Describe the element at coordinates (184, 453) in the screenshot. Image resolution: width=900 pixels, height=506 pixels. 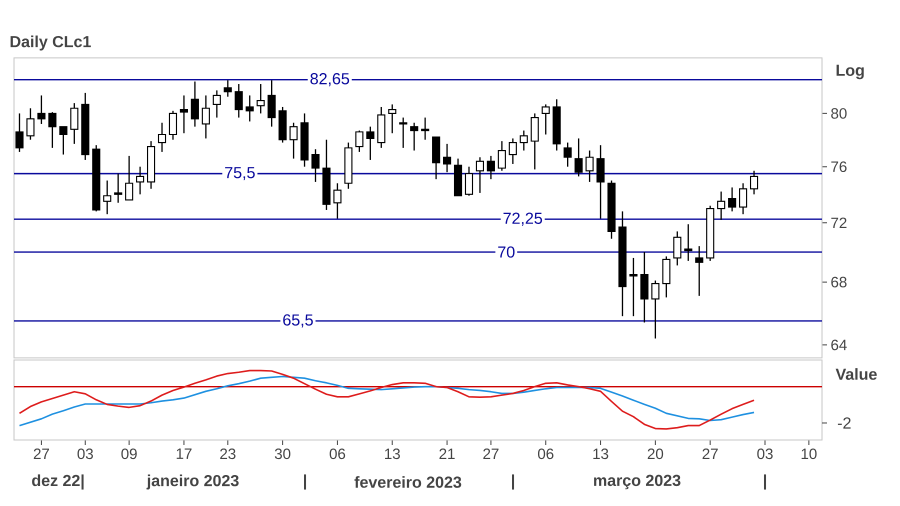
I see `x-tick-label: 17` at that location.